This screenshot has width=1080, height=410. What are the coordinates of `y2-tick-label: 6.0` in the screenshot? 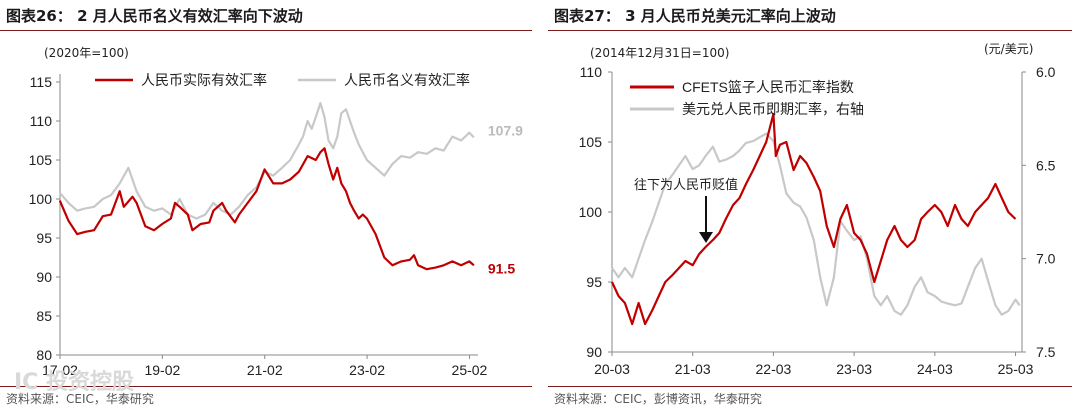 It's located at (1046, 72).